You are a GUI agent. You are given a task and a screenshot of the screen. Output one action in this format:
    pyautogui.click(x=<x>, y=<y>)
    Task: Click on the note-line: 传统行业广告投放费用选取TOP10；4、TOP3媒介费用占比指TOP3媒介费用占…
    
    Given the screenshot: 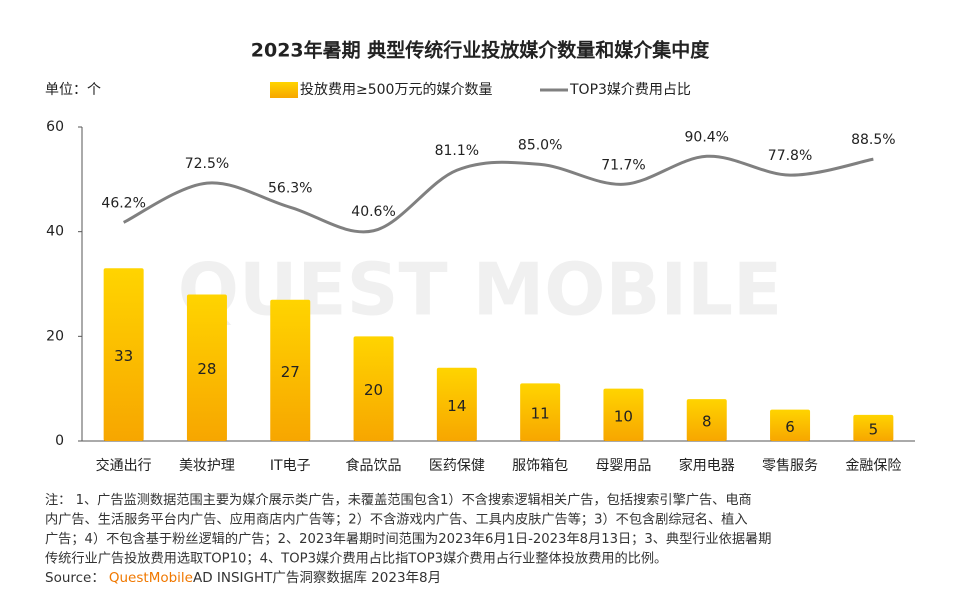 What is the action you would take?
    pyautogui.click(x=356, y=559)
    